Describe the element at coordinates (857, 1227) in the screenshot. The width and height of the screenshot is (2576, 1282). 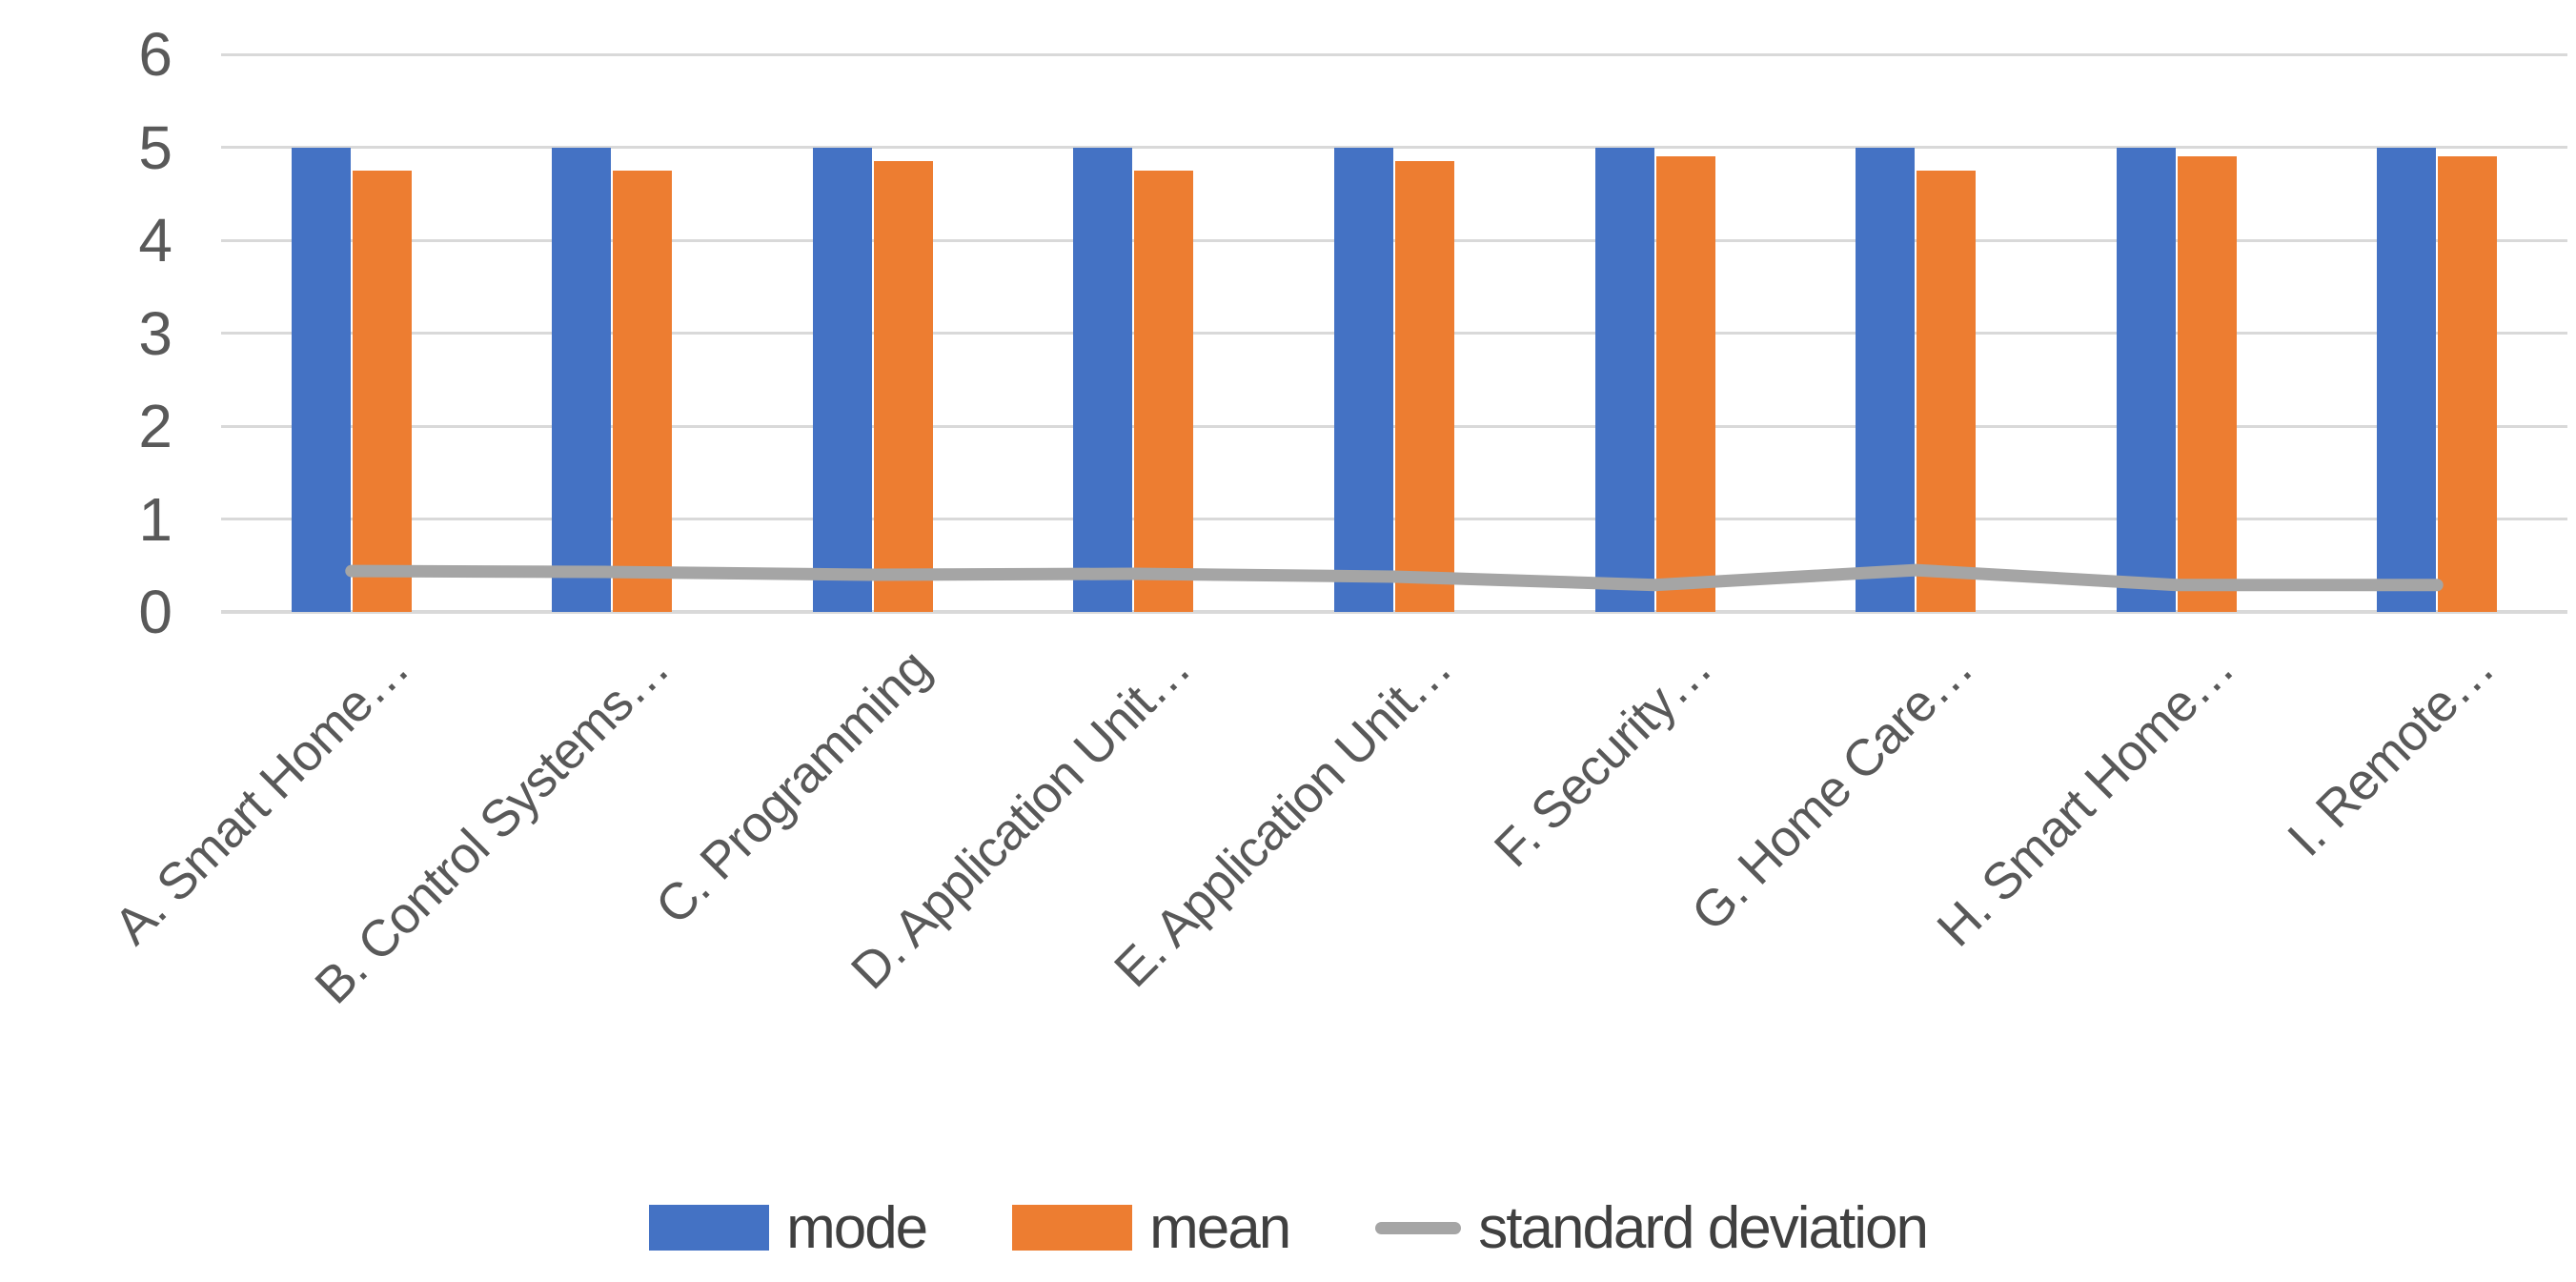
I see `mode-legend-label: mode` at that location.